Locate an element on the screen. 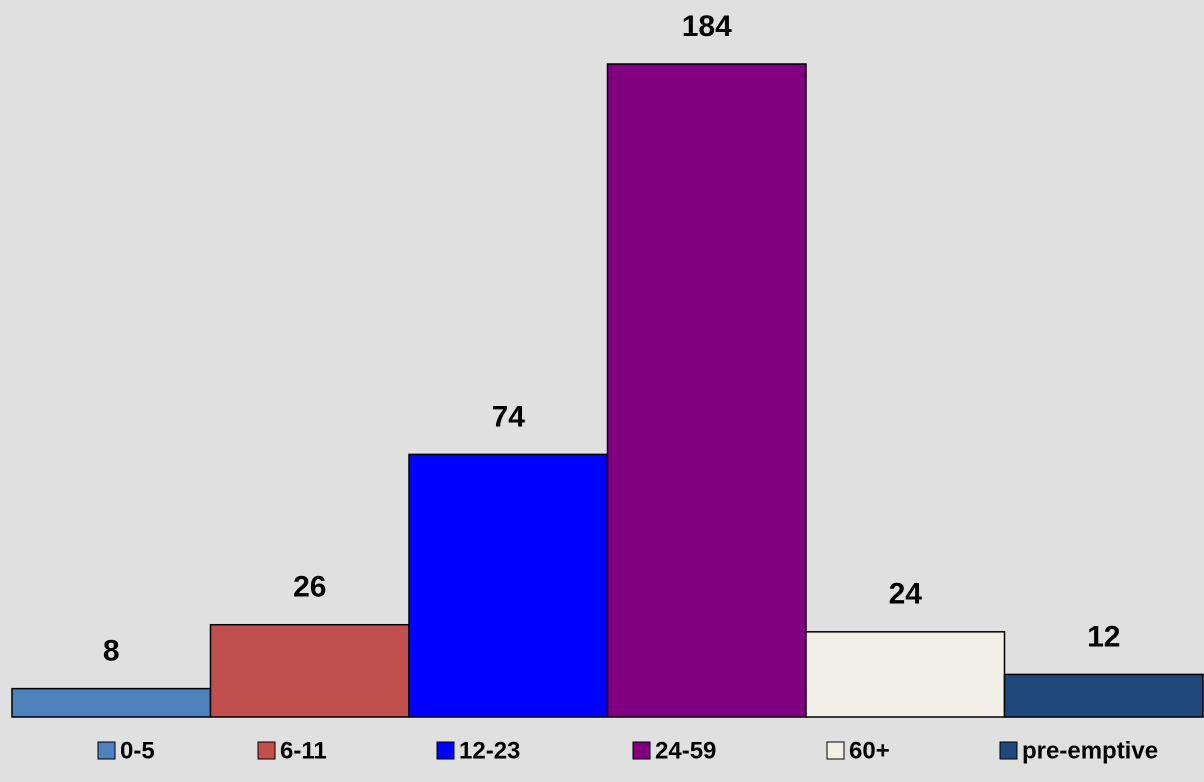 The height and width of the screenshot is (782, 1204). value-label: 74 is located at coordinates (509, 416).